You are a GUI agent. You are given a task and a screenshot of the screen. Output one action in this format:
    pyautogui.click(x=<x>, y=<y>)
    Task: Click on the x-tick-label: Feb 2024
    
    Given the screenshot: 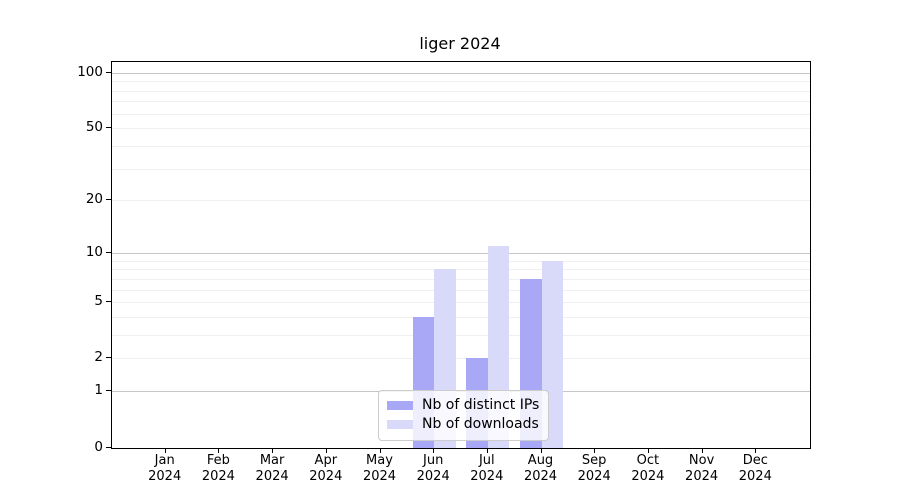 What is the action you would take?
    pyautogui.click(x=218, y=468)
    